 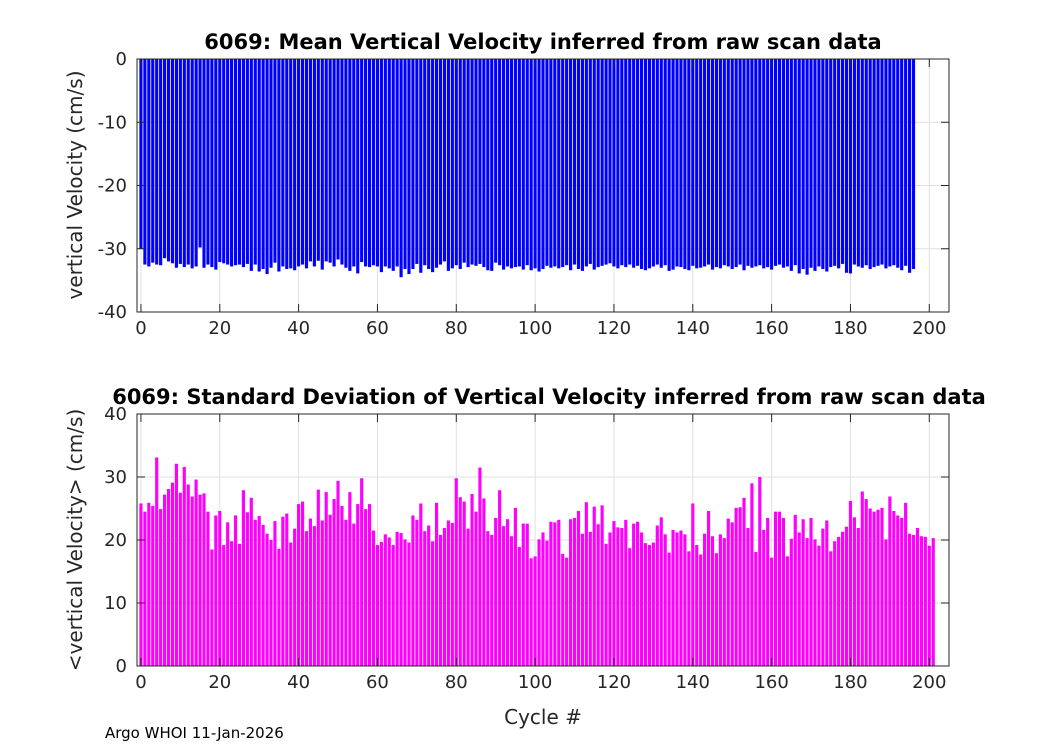 I want to click on x-tick-label: 200, so click(x=929, y=328).